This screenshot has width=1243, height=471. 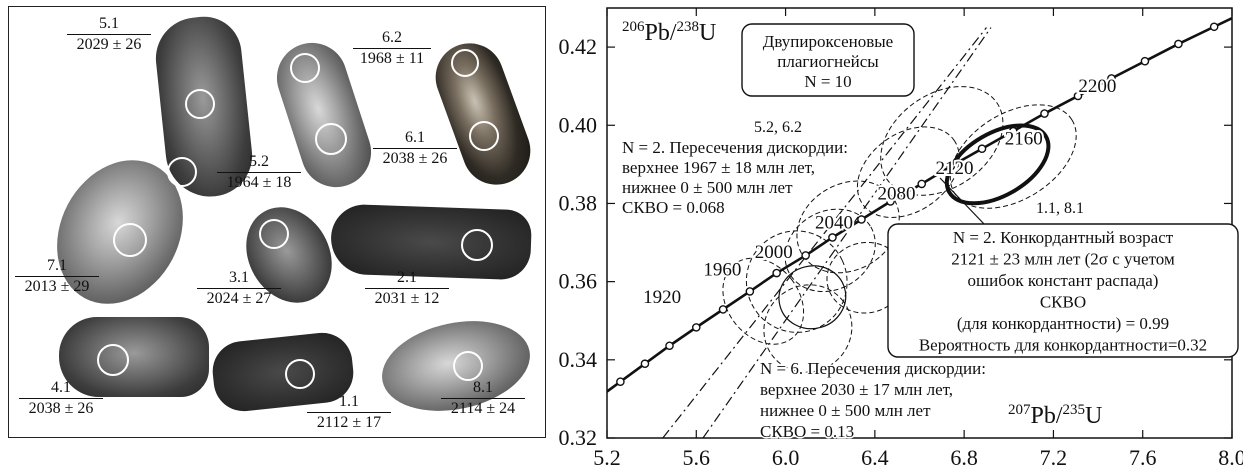 I want to click on disc-52-62-text: СКВО = 0.068, so click(x=673, y=207).